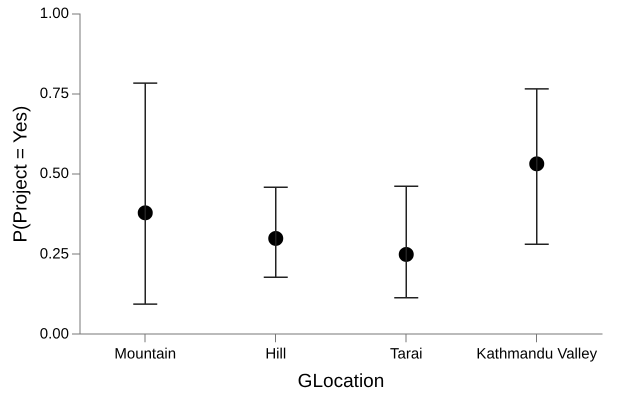 The image size is (620, 401). What do you see at coordinates (21, 174) in the screenshot?
I see `y-axis-title: P(Project = Yes)` at bounding box center [21, 174].